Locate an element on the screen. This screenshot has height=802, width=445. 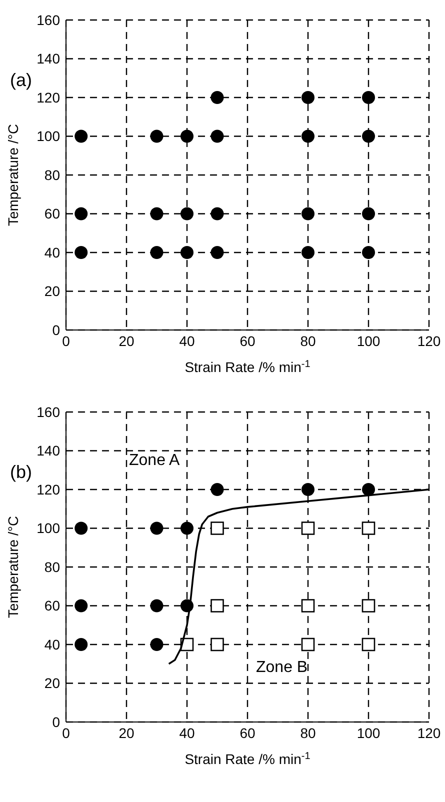
annotation: Zone A is located at coordinates (154, 461).